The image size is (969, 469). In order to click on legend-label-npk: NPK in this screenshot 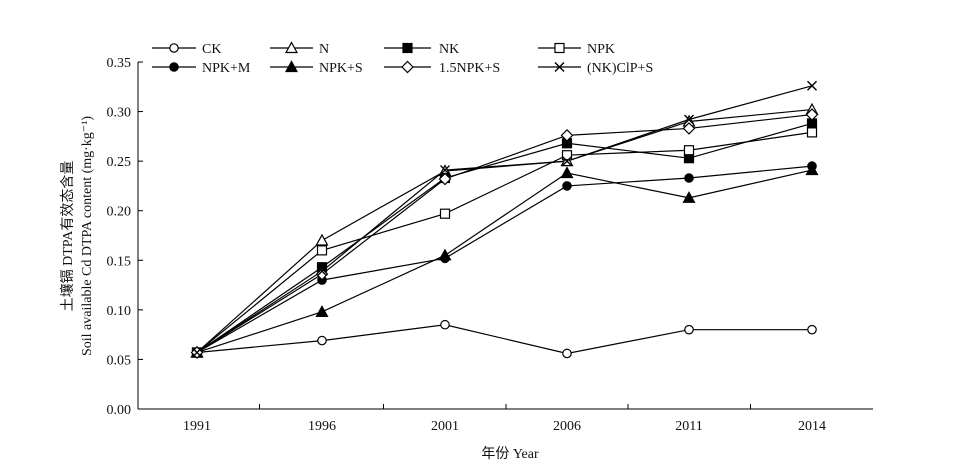, I will do `click(601, 49)`.